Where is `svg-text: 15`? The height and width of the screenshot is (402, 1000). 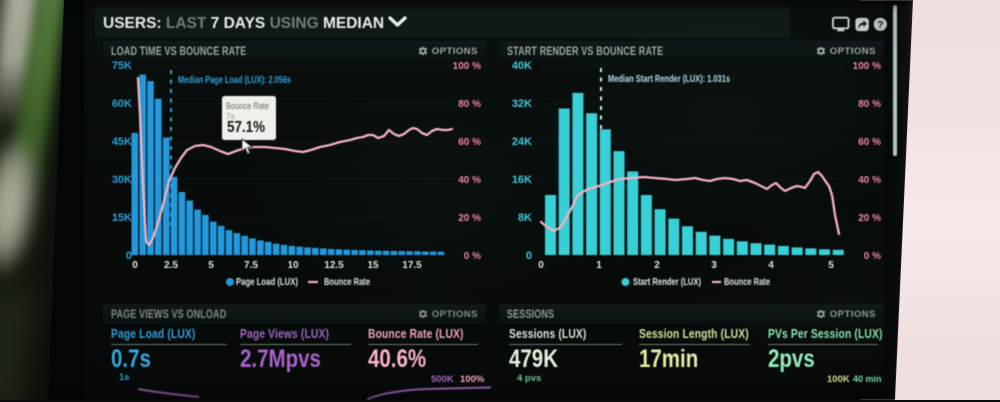
svg-text: 15 is located at coordinates (373, 265).